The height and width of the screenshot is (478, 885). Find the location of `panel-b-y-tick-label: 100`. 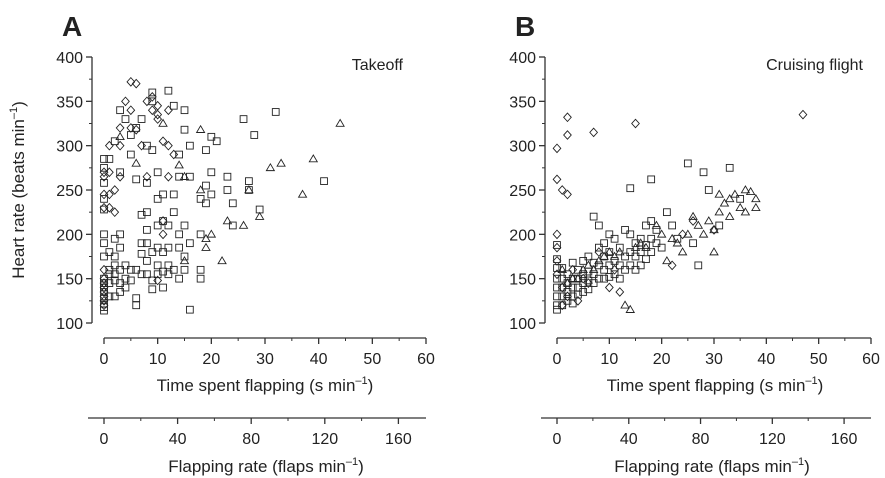

panel-b-y-tick-label: 100 is located at coordinates (522, 324).